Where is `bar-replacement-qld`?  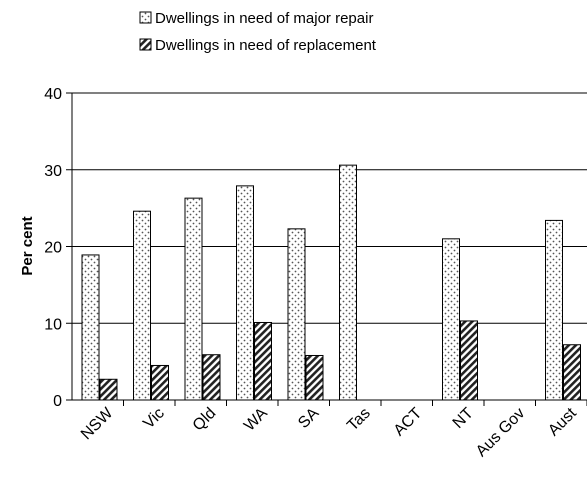
bar-replacement-qld is located at coordinates (211, 377).